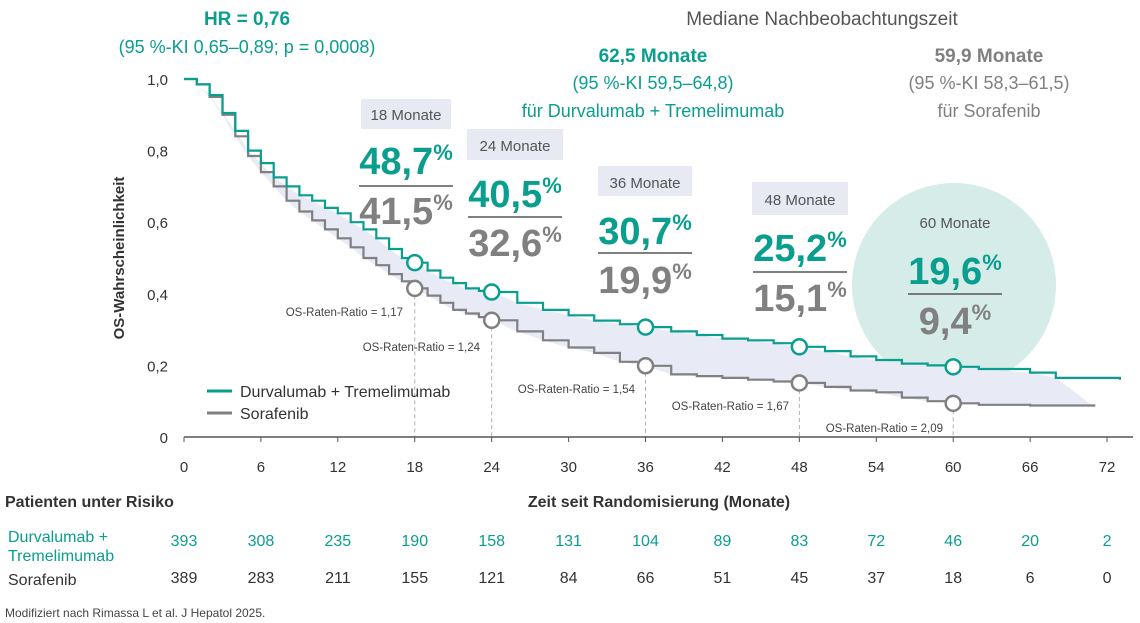 This screenshot has height=623, width=1140. I want to click on x-tick-label-66: 66, so click(1030, 467).